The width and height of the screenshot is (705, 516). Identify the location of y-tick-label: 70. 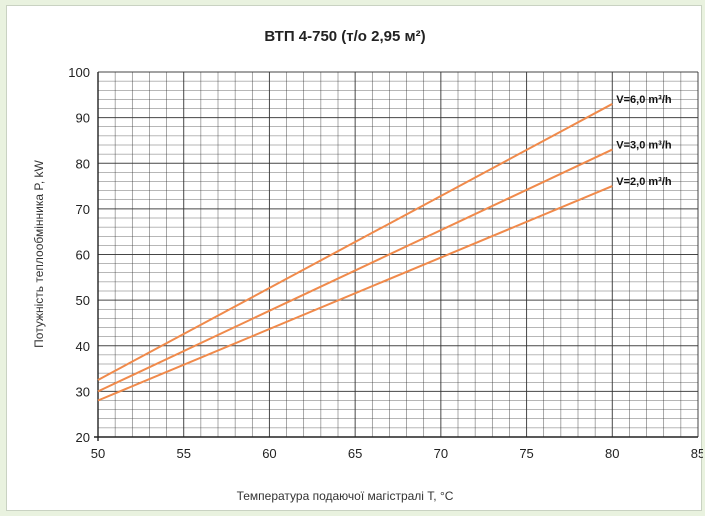
(83, 209).